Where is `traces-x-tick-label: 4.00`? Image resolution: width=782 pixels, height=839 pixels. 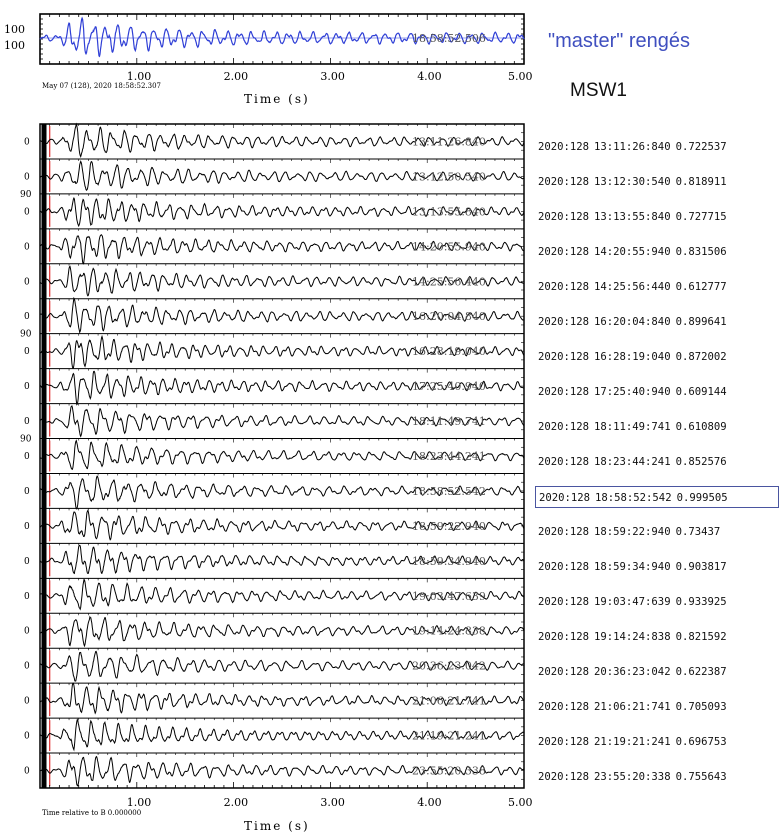
traces-x-tick-label: 4.00 is located at coordinates (429, 802).